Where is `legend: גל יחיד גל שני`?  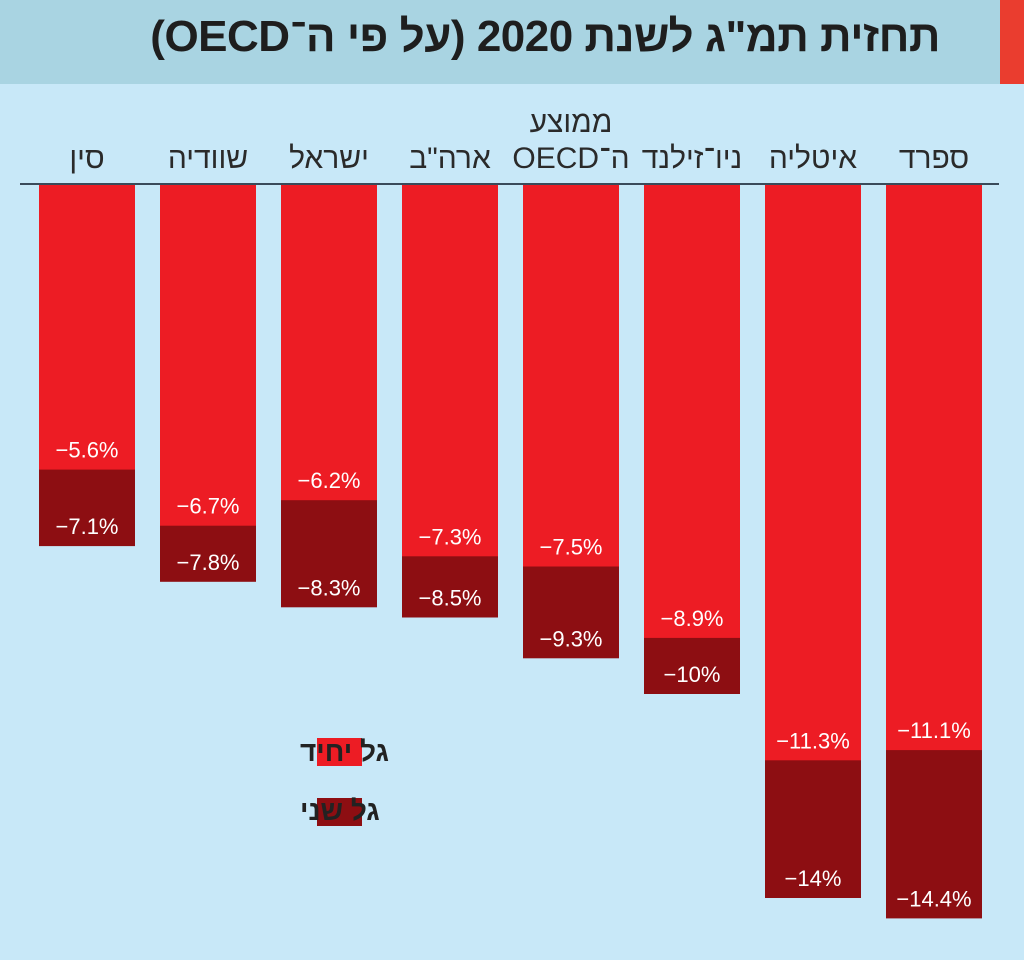 legend: גל יחיד גל שני is located at coordinates (344, 781).